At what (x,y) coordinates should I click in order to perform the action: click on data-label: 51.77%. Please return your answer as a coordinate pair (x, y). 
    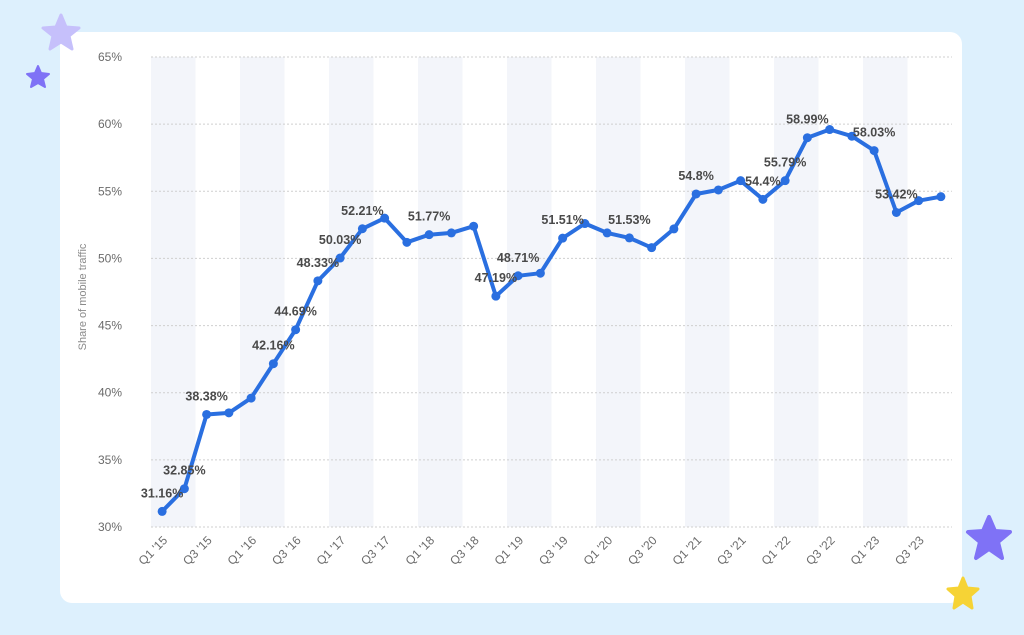
    Looking at the image, I should click on (429, 217).